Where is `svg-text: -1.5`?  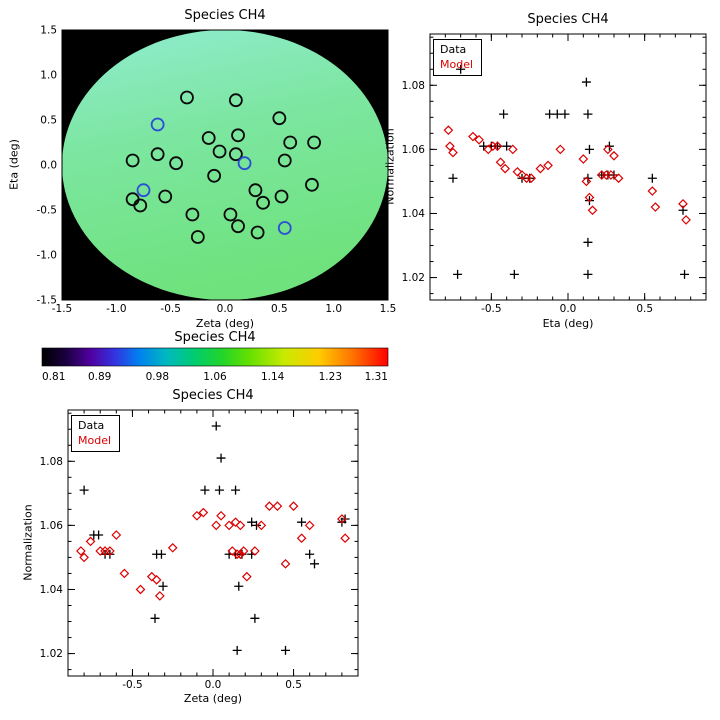 svg-text: -1.5 is located at coordinates (62, 309).